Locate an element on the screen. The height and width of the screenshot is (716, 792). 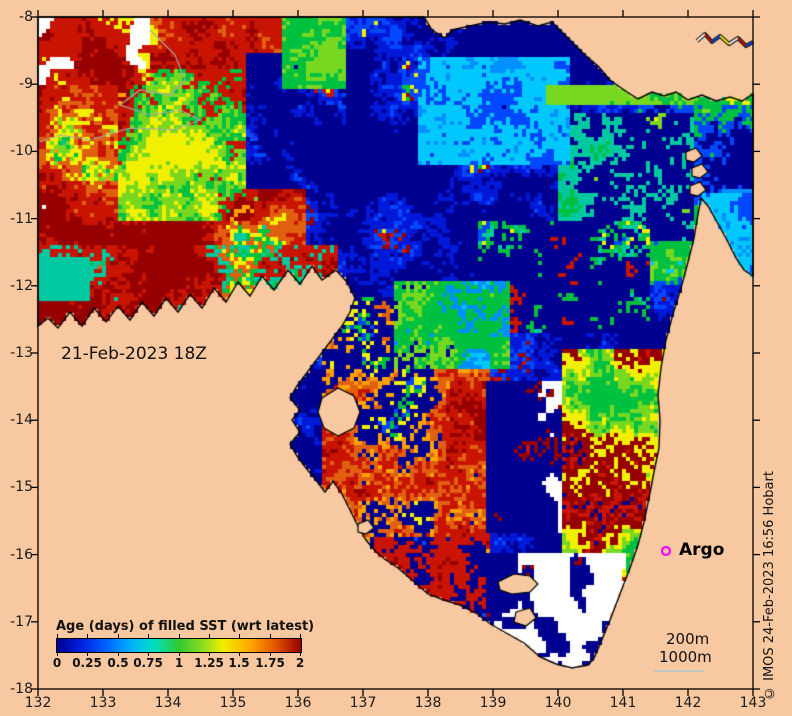
y-tick-label: -18 is located at coordinates (21, 689).